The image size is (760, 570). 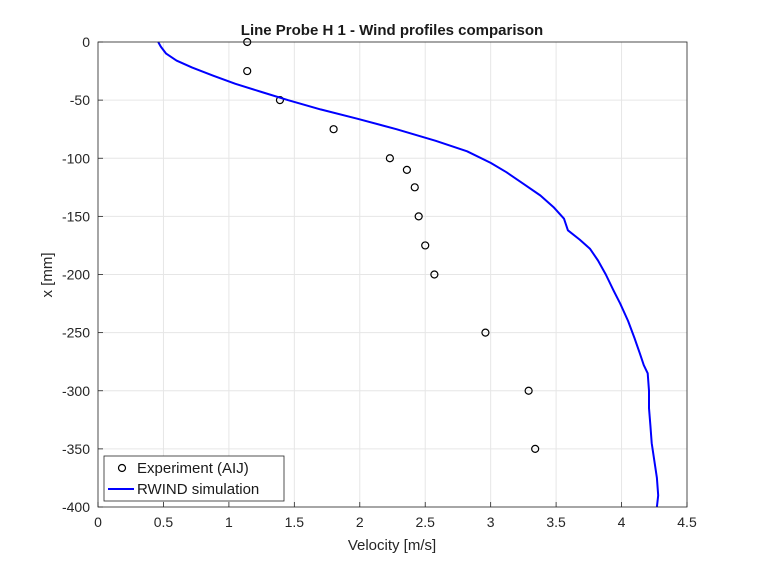 What do you see at coordinates (76, 333) in the screenshot?
I see `y-tick-label: -250` at bounding box center [76, 333].